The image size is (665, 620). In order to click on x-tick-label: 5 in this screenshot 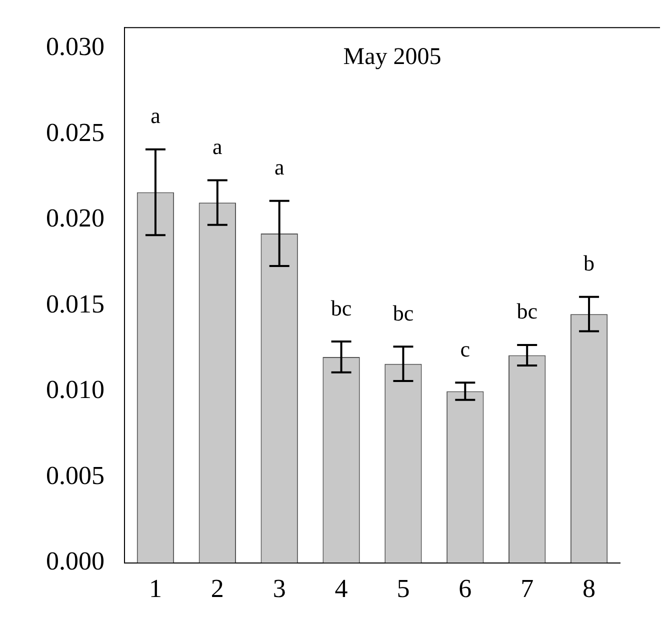, I will do `click(403, 589)`.